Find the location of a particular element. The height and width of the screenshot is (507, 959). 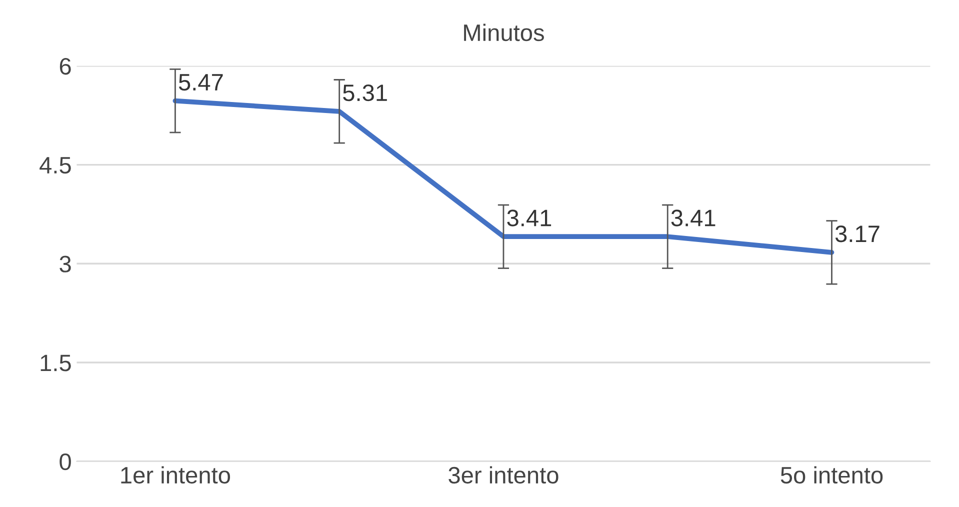

x-tick-label: 5o intento is located at coordinates (831, 475).